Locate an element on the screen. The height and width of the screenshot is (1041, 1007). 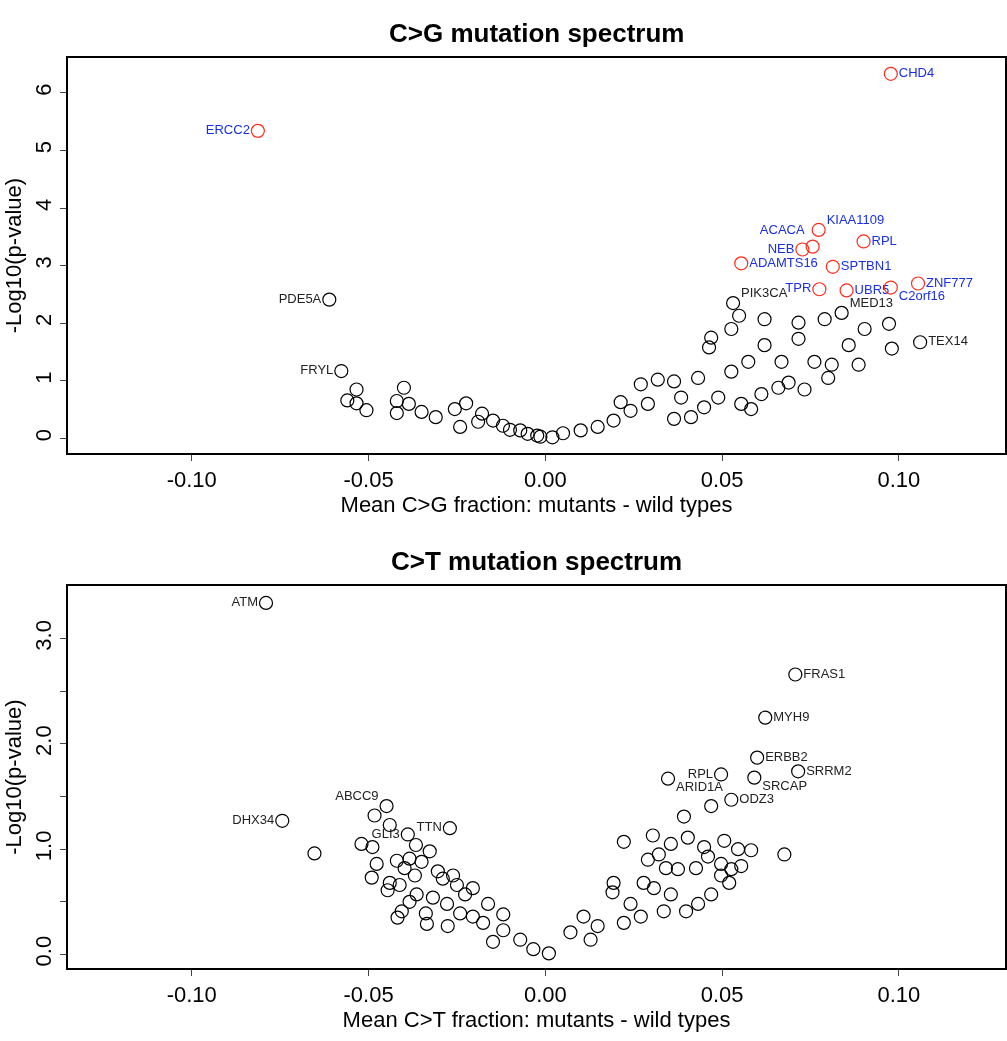
chart-title: C>T mutation spectrum is located at coordinates (537, 561).